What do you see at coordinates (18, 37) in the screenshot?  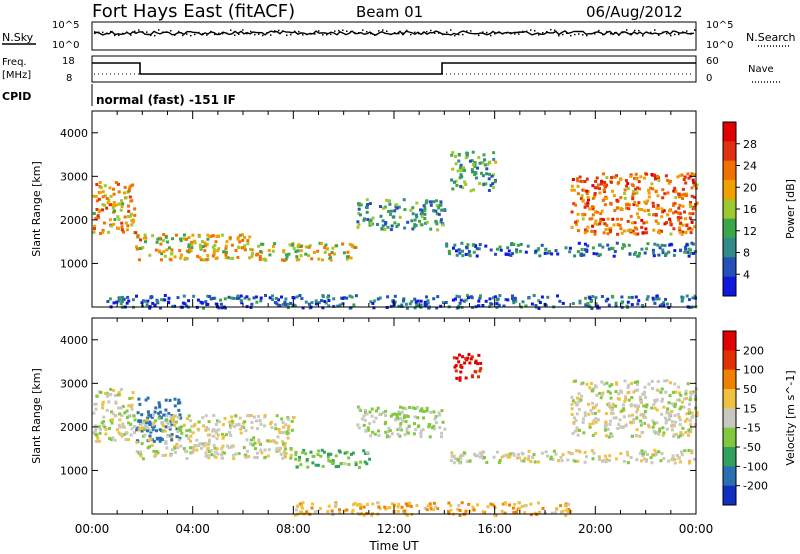 I see `nsky-label: N.Sky` at bounding box center [18, 37].